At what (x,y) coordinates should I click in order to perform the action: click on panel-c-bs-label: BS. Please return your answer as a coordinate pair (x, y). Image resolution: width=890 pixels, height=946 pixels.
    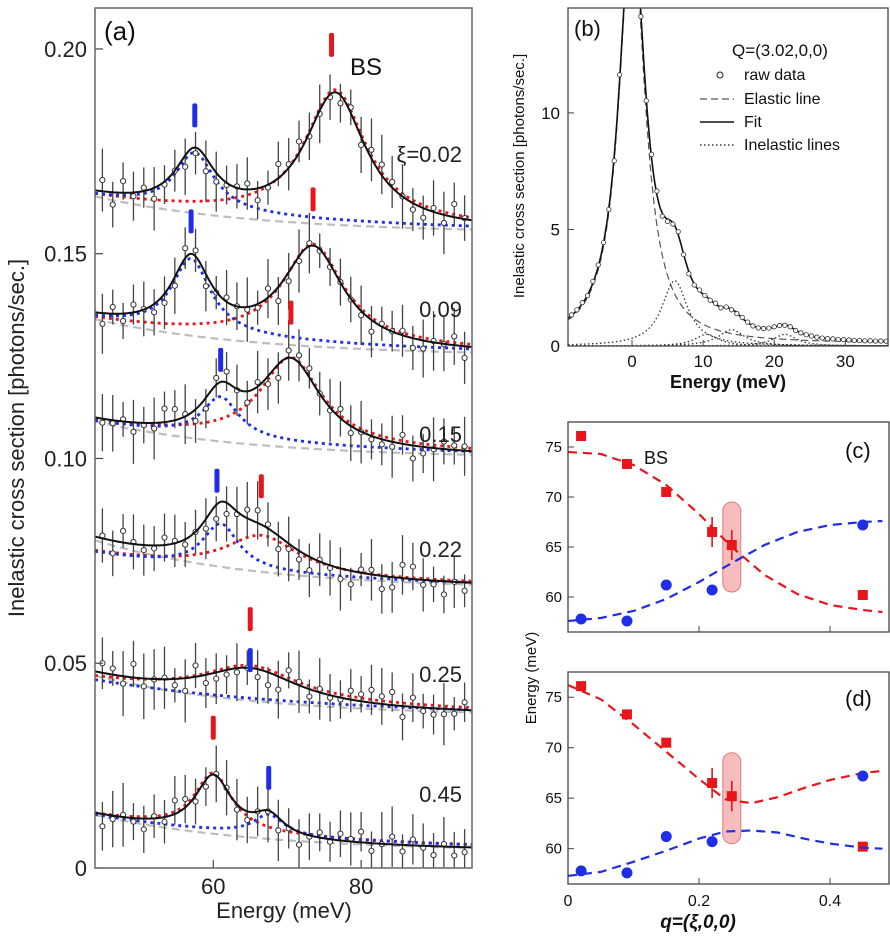
    Looking at the image, I should click on (656, 458).